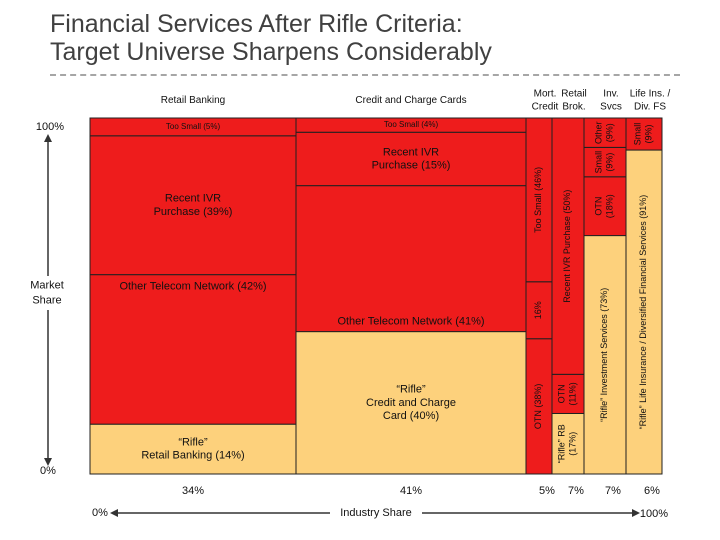 The width and height of the screenshot is (720, 540). What do you see at coordinates (411, 491) in the screenshot?
I see `column-width-label: 41%` at bounding box center [411, 491].